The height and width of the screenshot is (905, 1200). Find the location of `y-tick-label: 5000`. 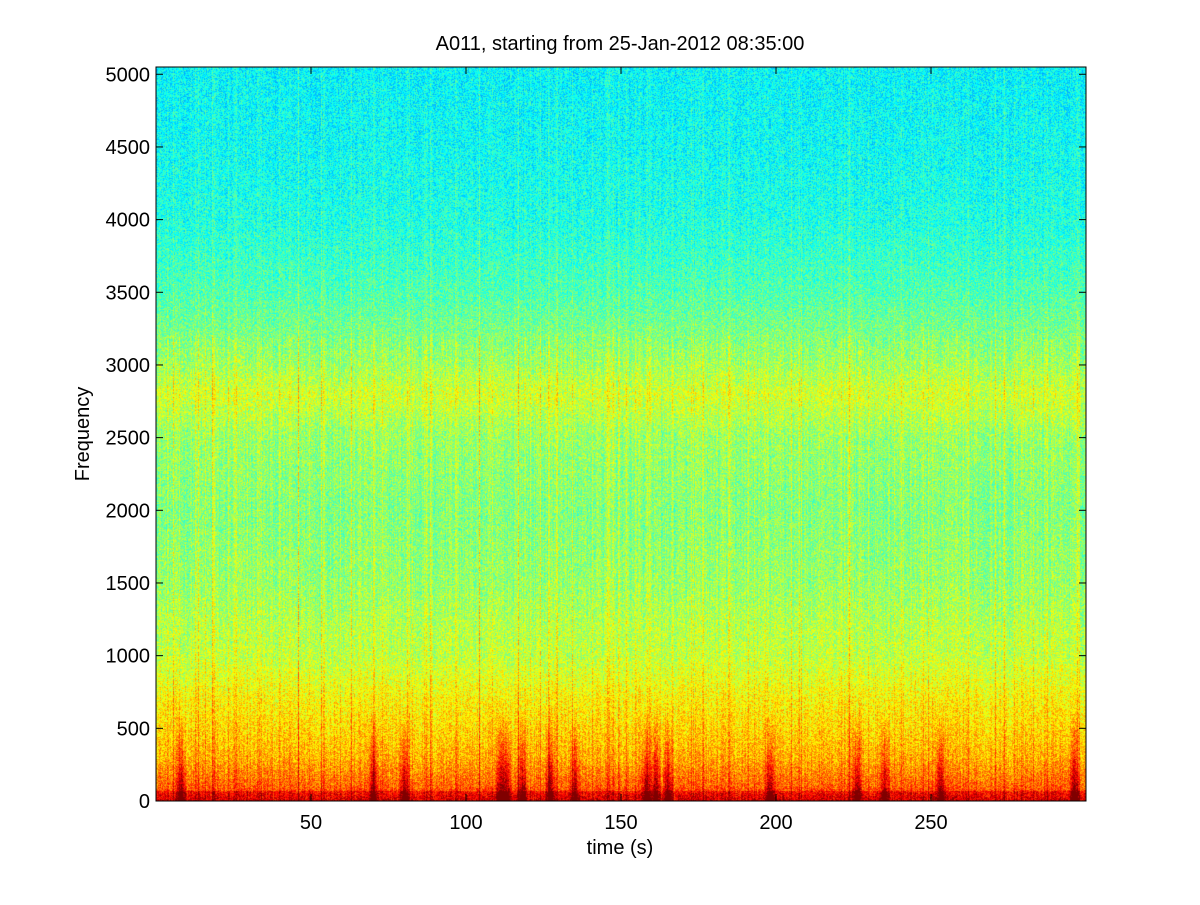

y-tick-label: 5000 is located at coordinates (128, 75).